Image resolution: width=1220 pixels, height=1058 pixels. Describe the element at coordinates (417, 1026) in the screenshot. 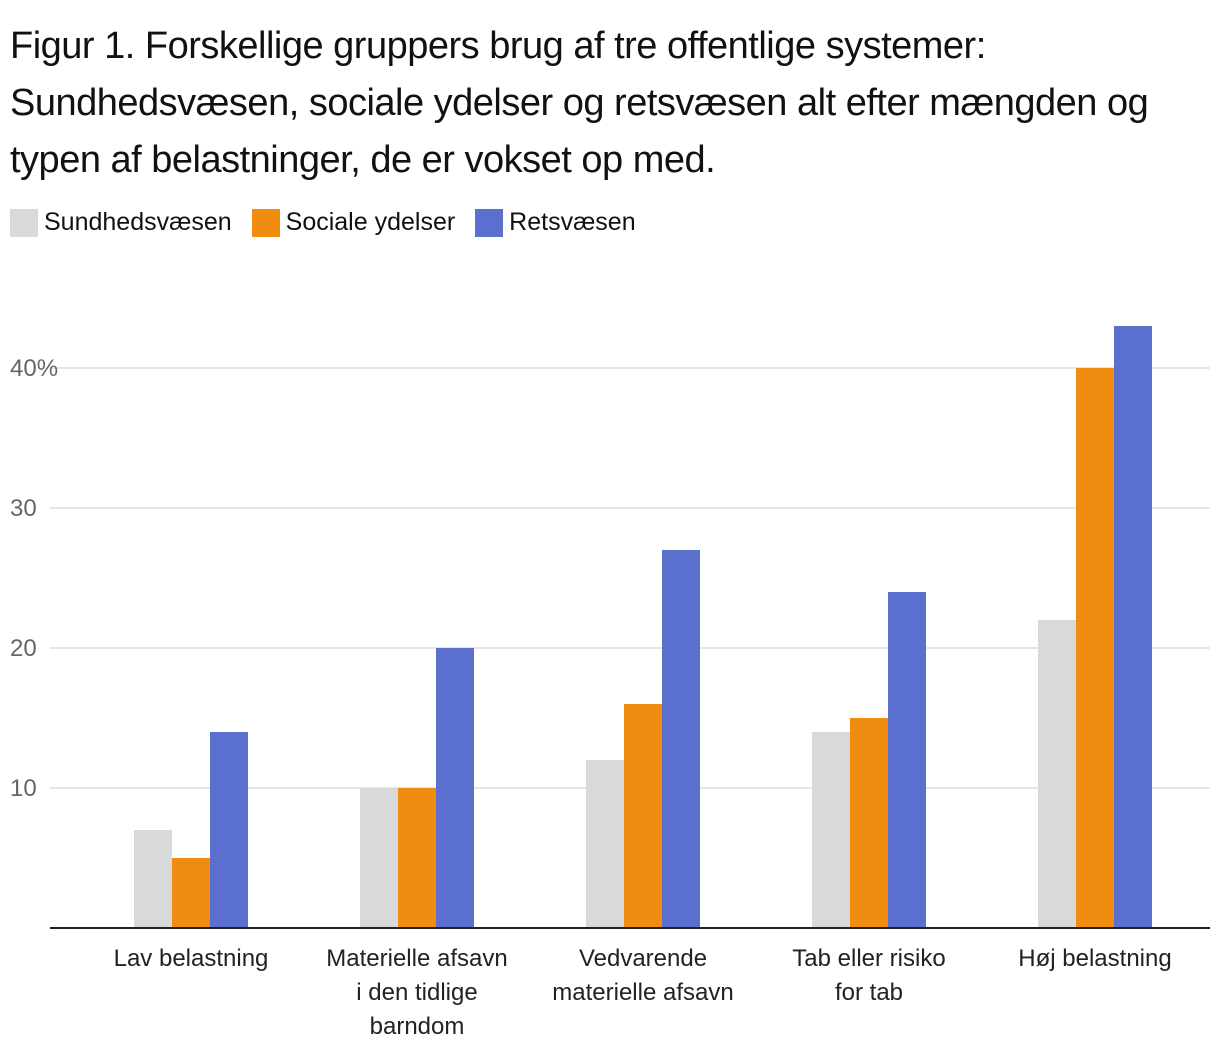

I see `x-tick-label-2-line-3: barndom` at that location.